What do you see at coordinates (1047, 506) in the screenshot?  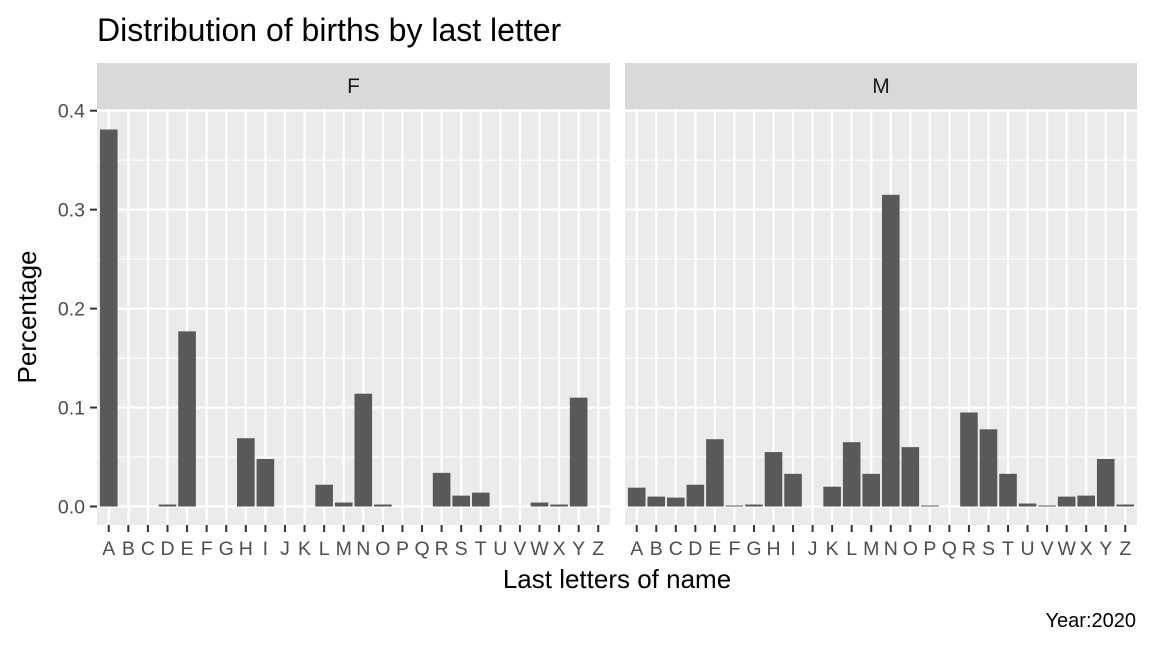 I see `bar-M-V` at bounding box center [1047, 506].